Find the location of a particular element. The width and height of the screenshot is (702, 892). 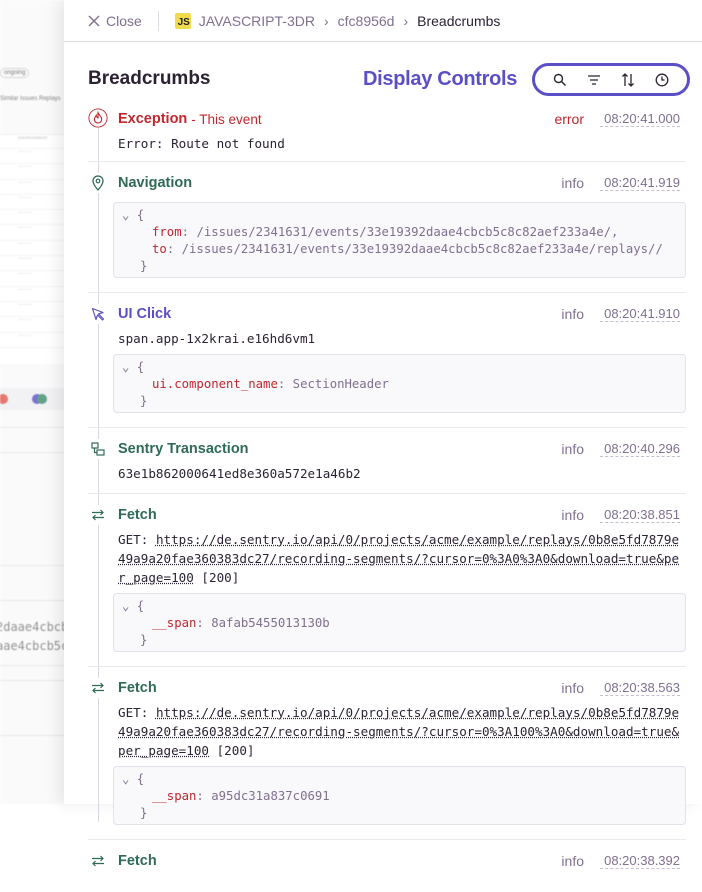

display-controls-label: Display Controls is located at coordinates (440, 79).